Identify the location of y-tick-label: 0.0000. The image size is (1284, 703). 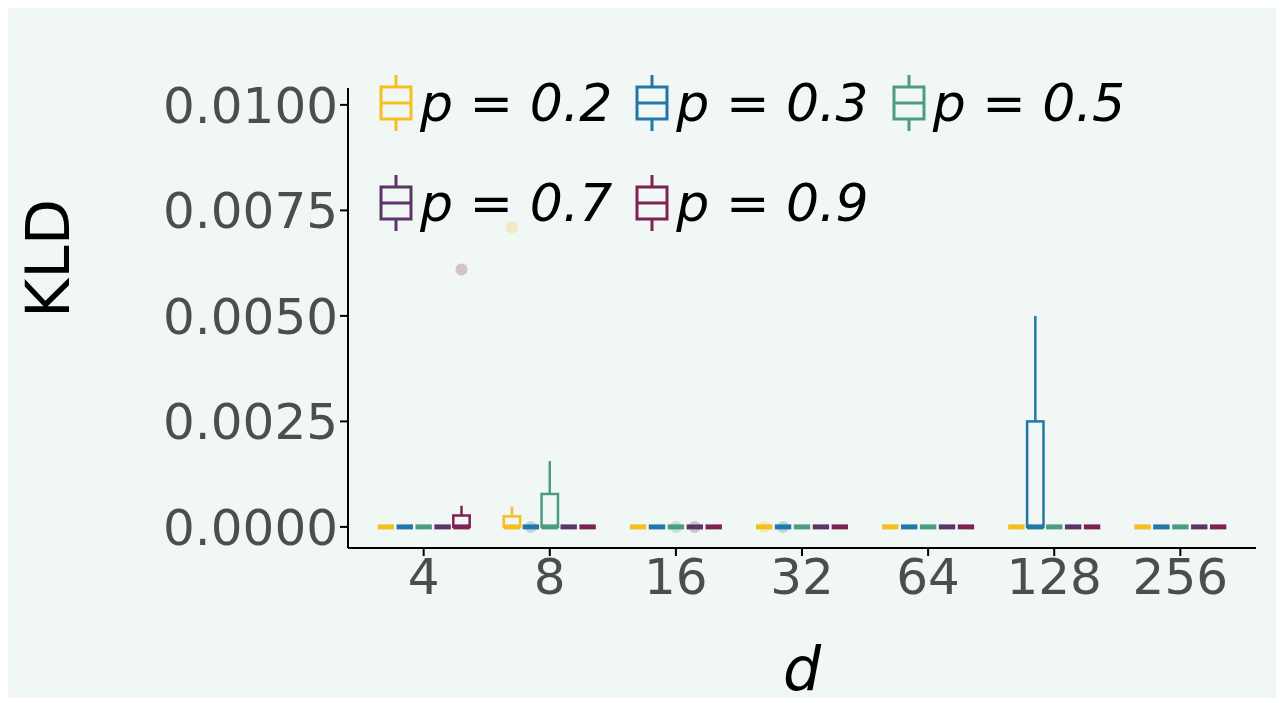
(250, 527).